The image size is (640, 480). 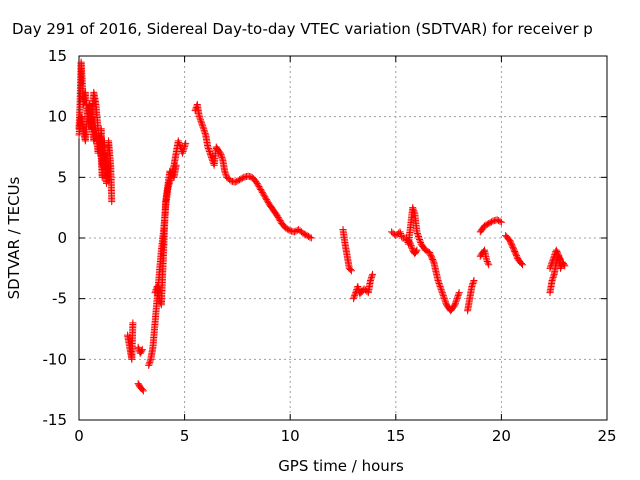 I want to click on x-tick-label-2: 10, so click(x=290, y=436).